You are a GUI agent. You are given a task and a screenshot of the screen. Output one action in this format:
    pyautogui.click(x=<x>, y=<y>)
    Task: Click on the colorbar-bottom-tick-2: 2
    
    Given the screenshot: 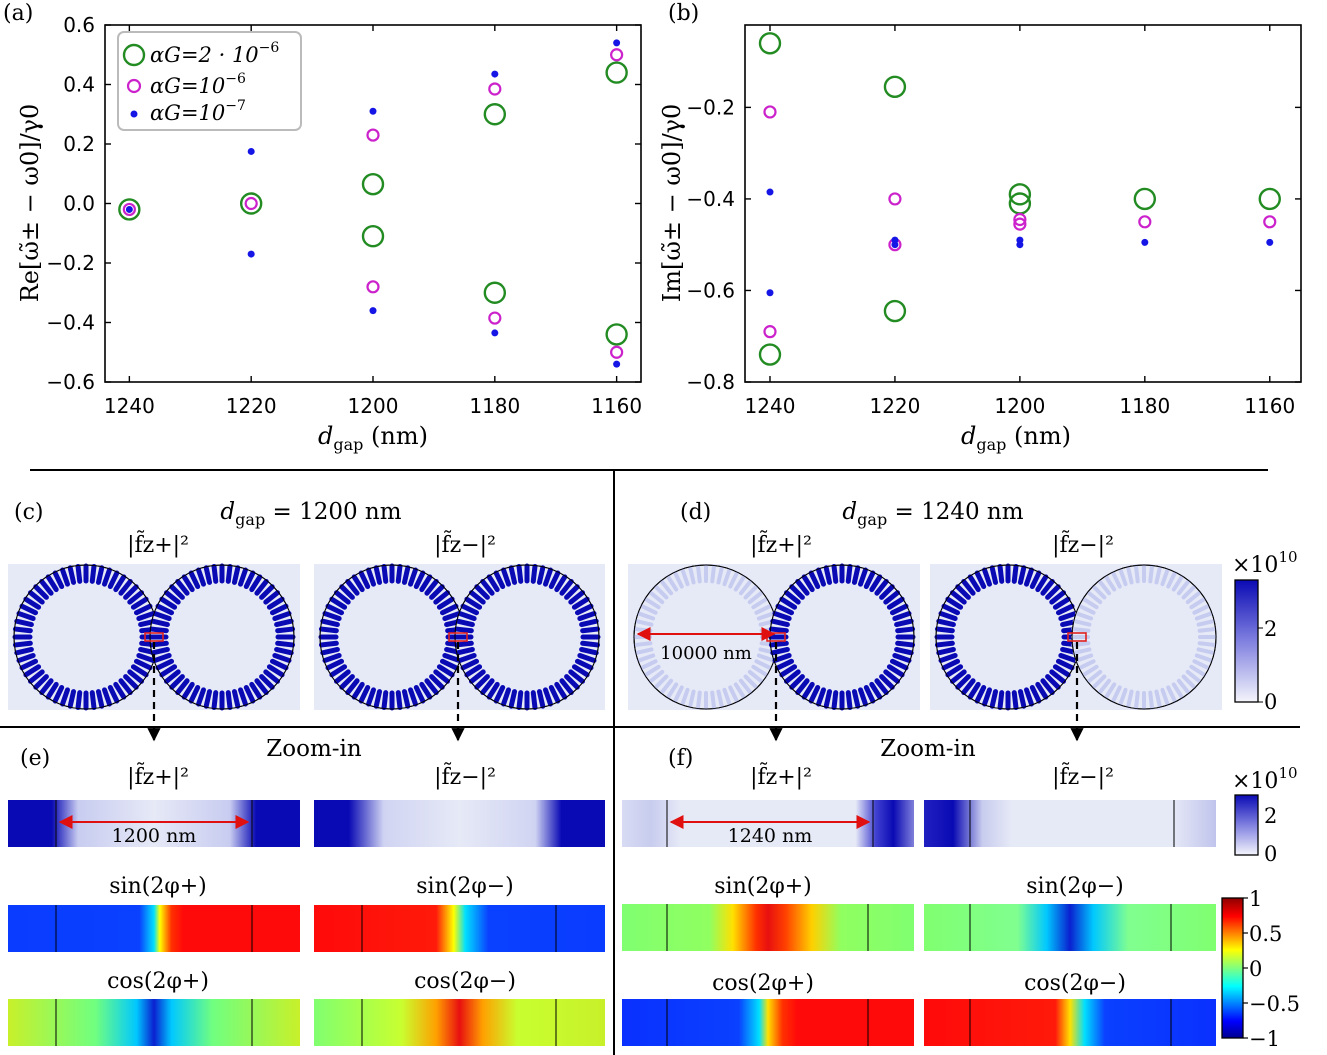 What is the action you would take?
    pyautogui.click(x=1270, y=816)
    